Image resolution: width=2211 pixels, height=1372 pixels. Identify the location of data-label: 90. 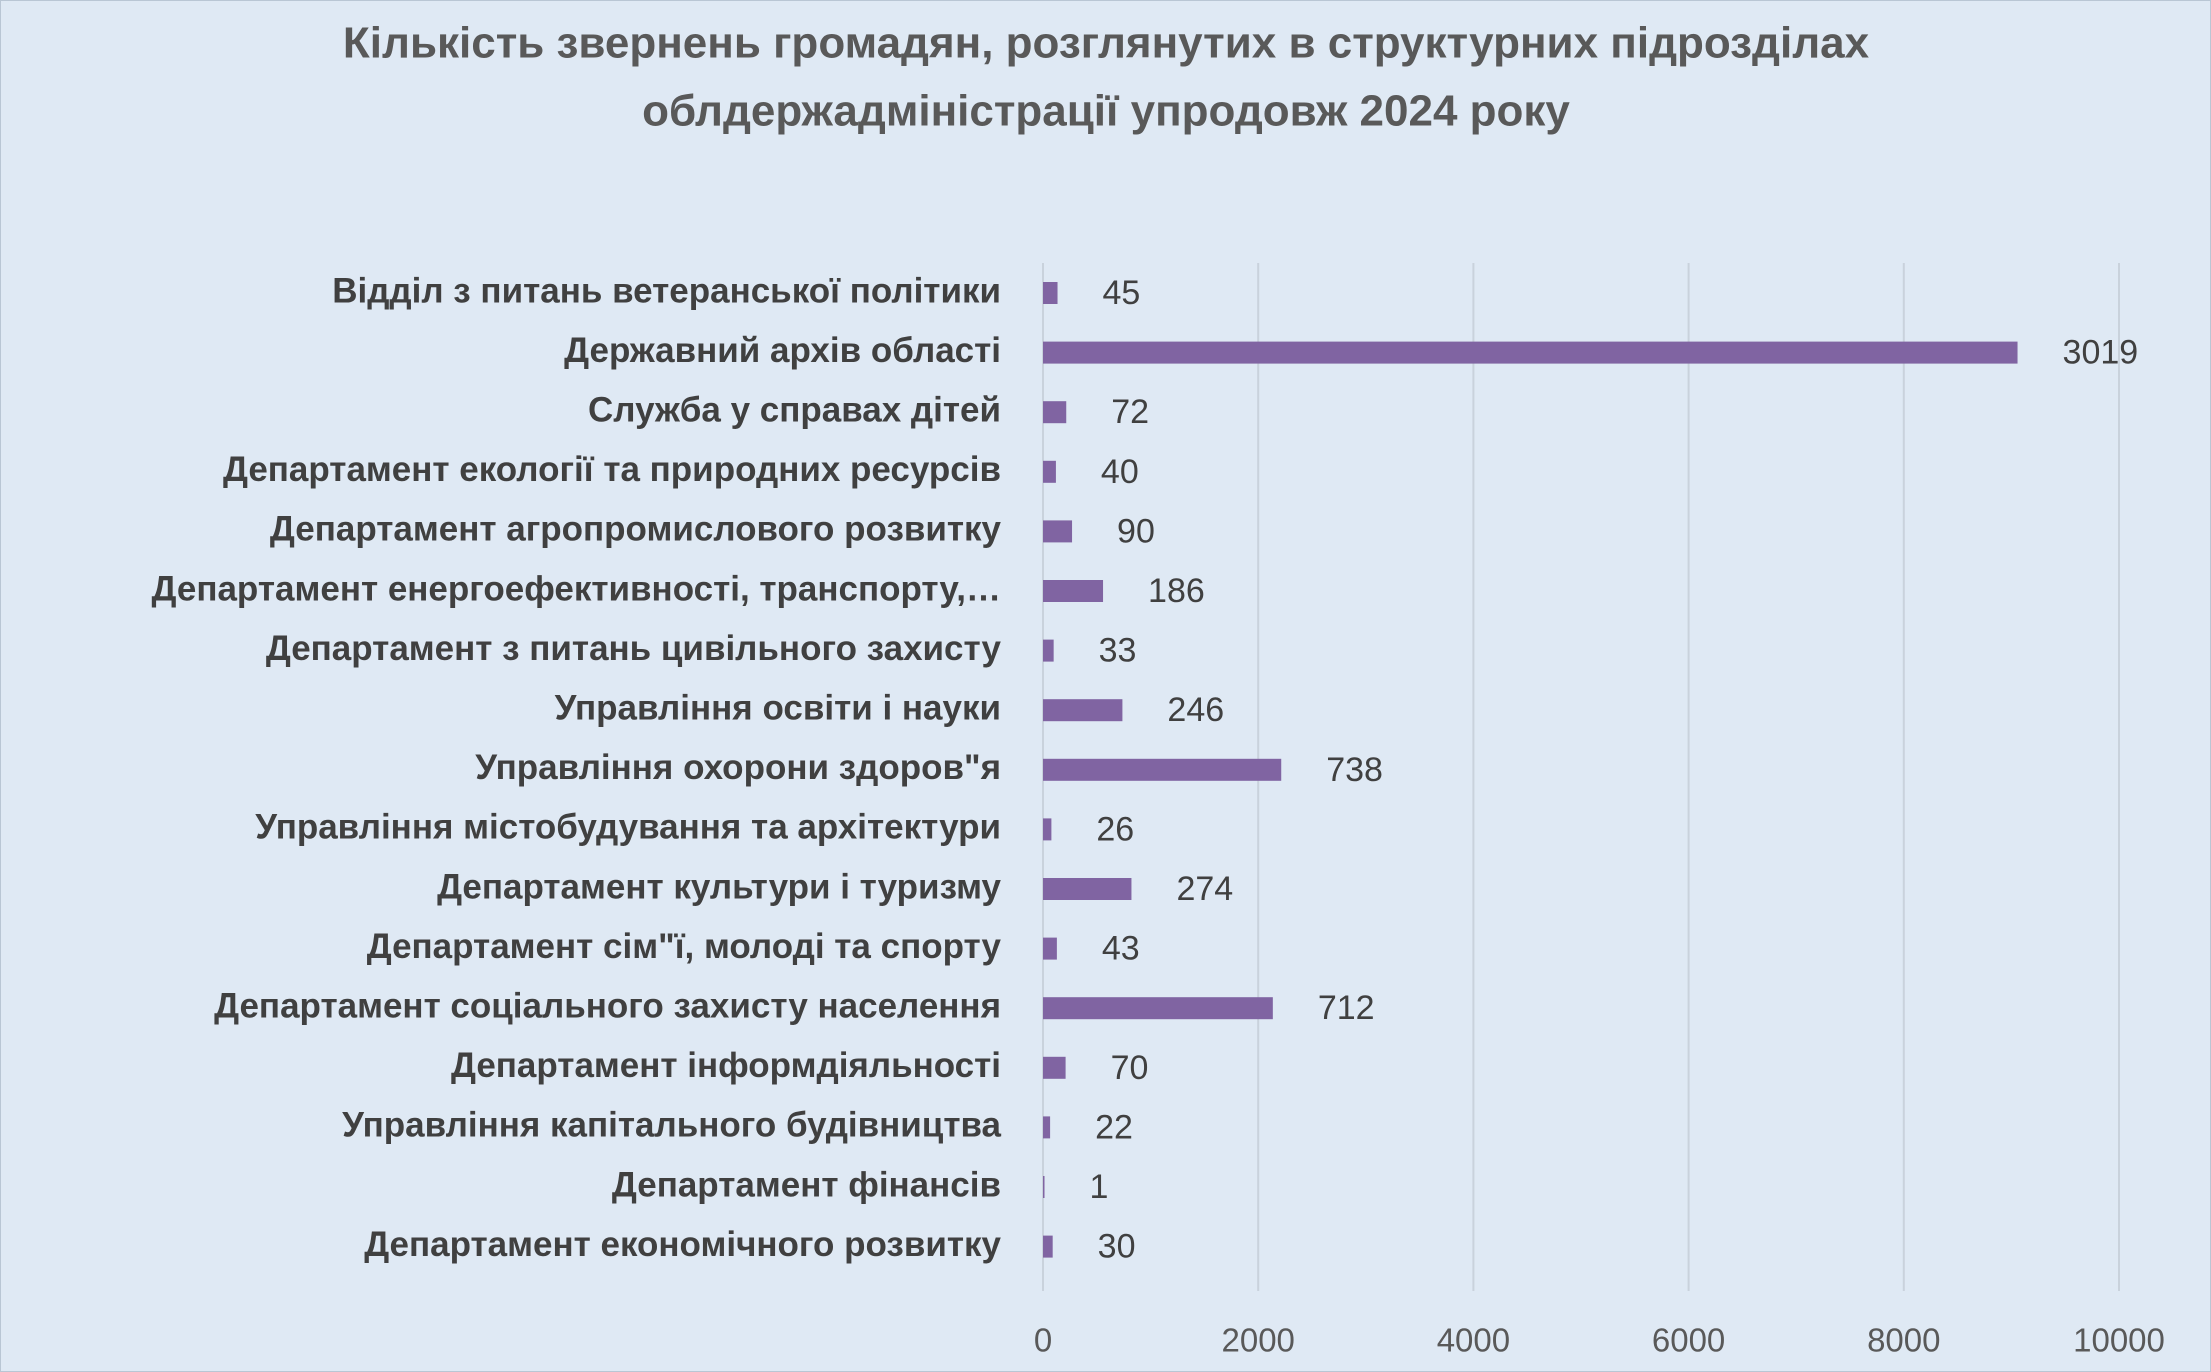
(1136, 531).